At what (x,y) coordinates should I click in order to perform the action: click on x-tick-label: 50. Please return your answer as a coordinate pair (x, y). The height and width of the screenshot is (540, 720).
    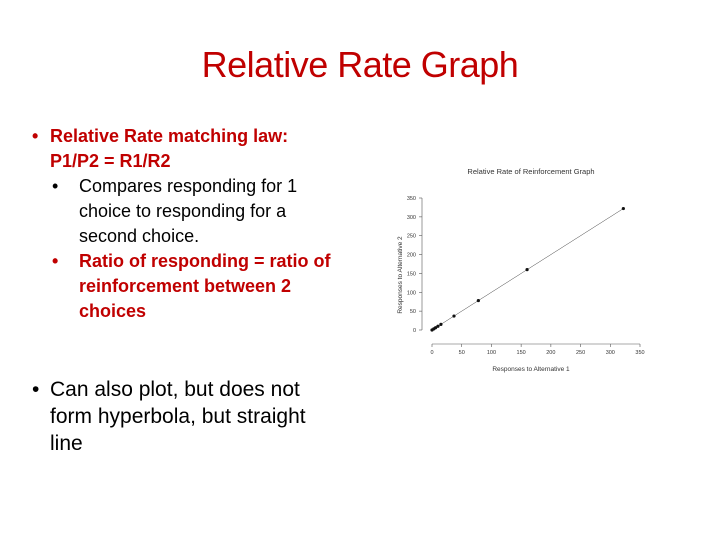
    Looking at the image, I should click on (462, 353).